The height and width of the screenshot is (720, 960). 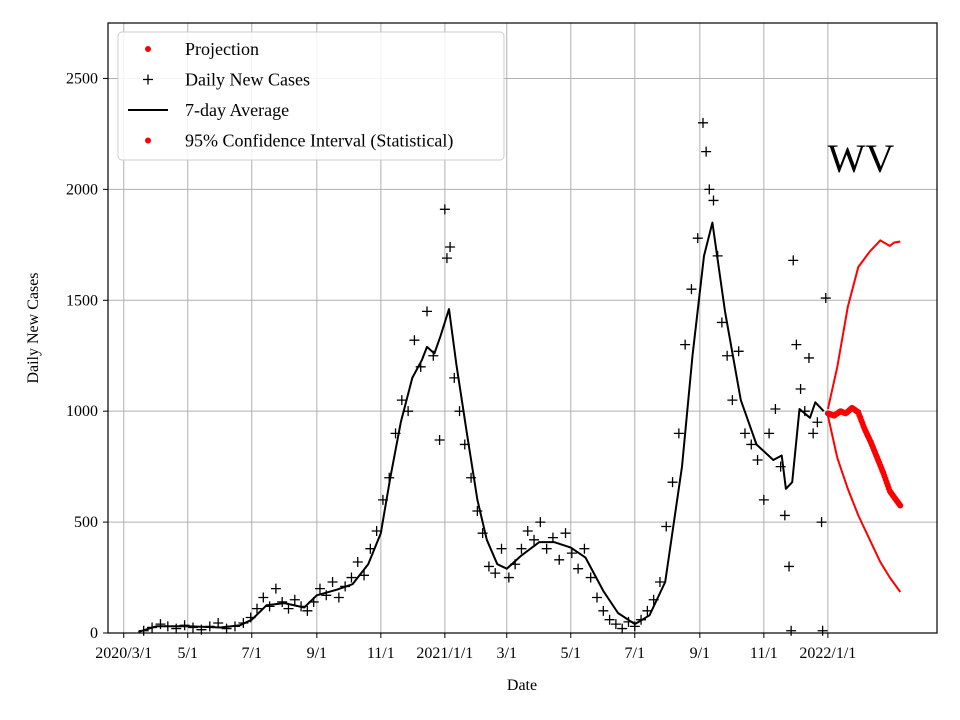 I want to click on y-tick-label: 1000, so click(x=82, y=411).